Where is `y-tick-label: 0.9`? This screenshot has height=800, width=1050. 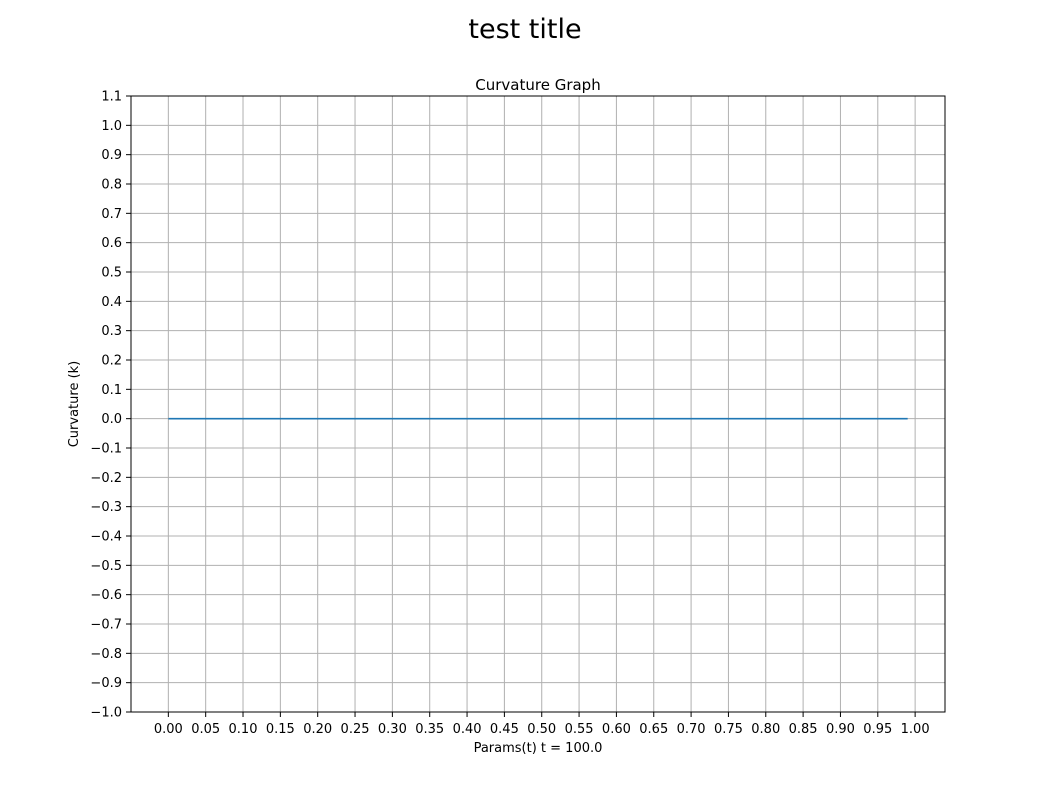 y-tick-label: 0.9 is located at coordinates (111, 155).